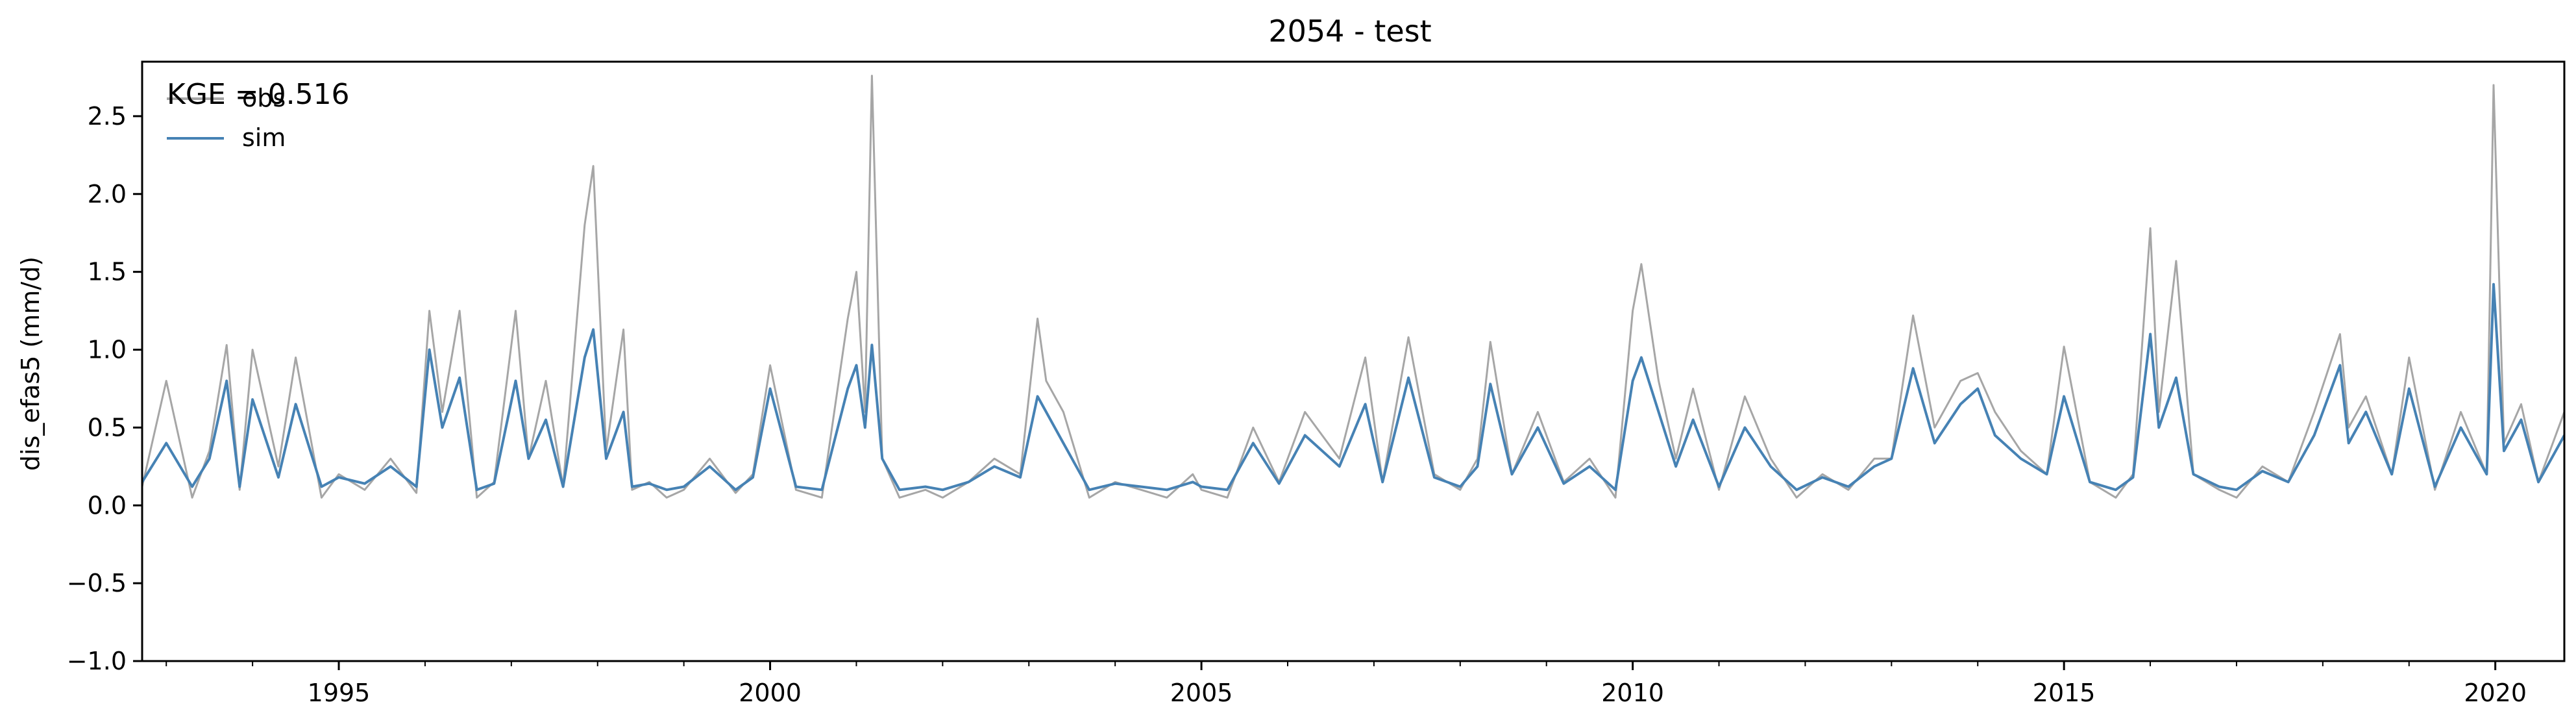 This screenshot has width=2576, height=726. What do you see at coordinates (1201, 693) in the screenshot?
I see `x-tick-label: 2005` at bounding box center [1201, 693].